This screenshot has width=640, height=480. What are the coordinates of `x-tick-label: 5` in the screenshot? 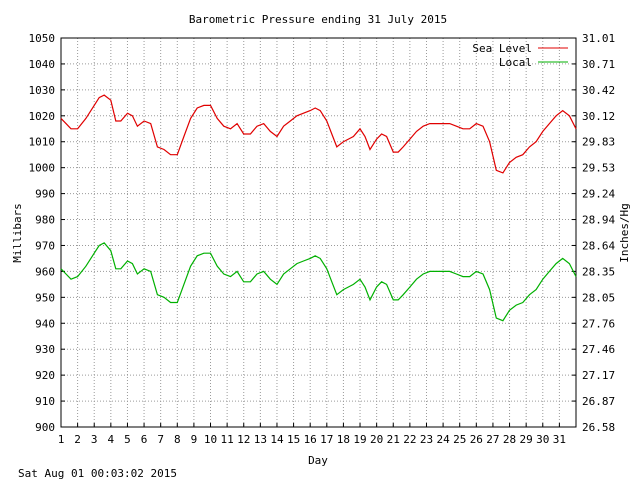 It's located at (127, 439).